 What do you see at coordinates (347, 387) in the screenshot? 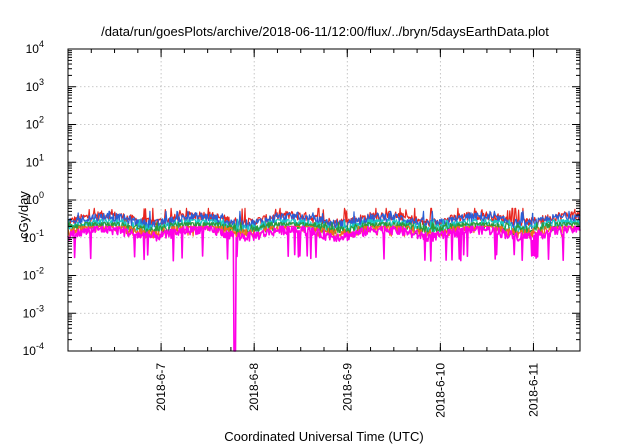
I see `x-tick-label: 2018-6-9` at bounding box center [347, 387].